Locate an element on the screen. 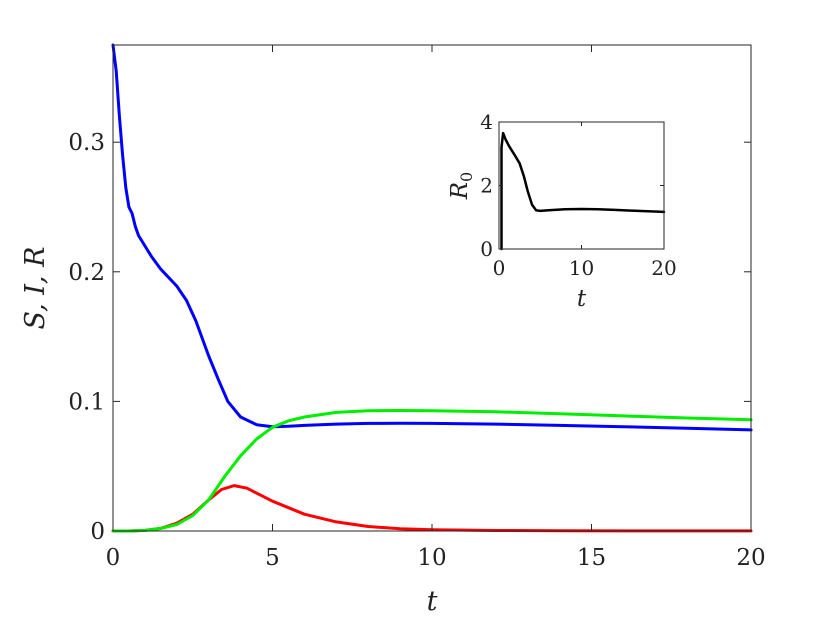  inset-plot: 0 10 20 0 2 4 t R0 is located at coordinates (562, 211).